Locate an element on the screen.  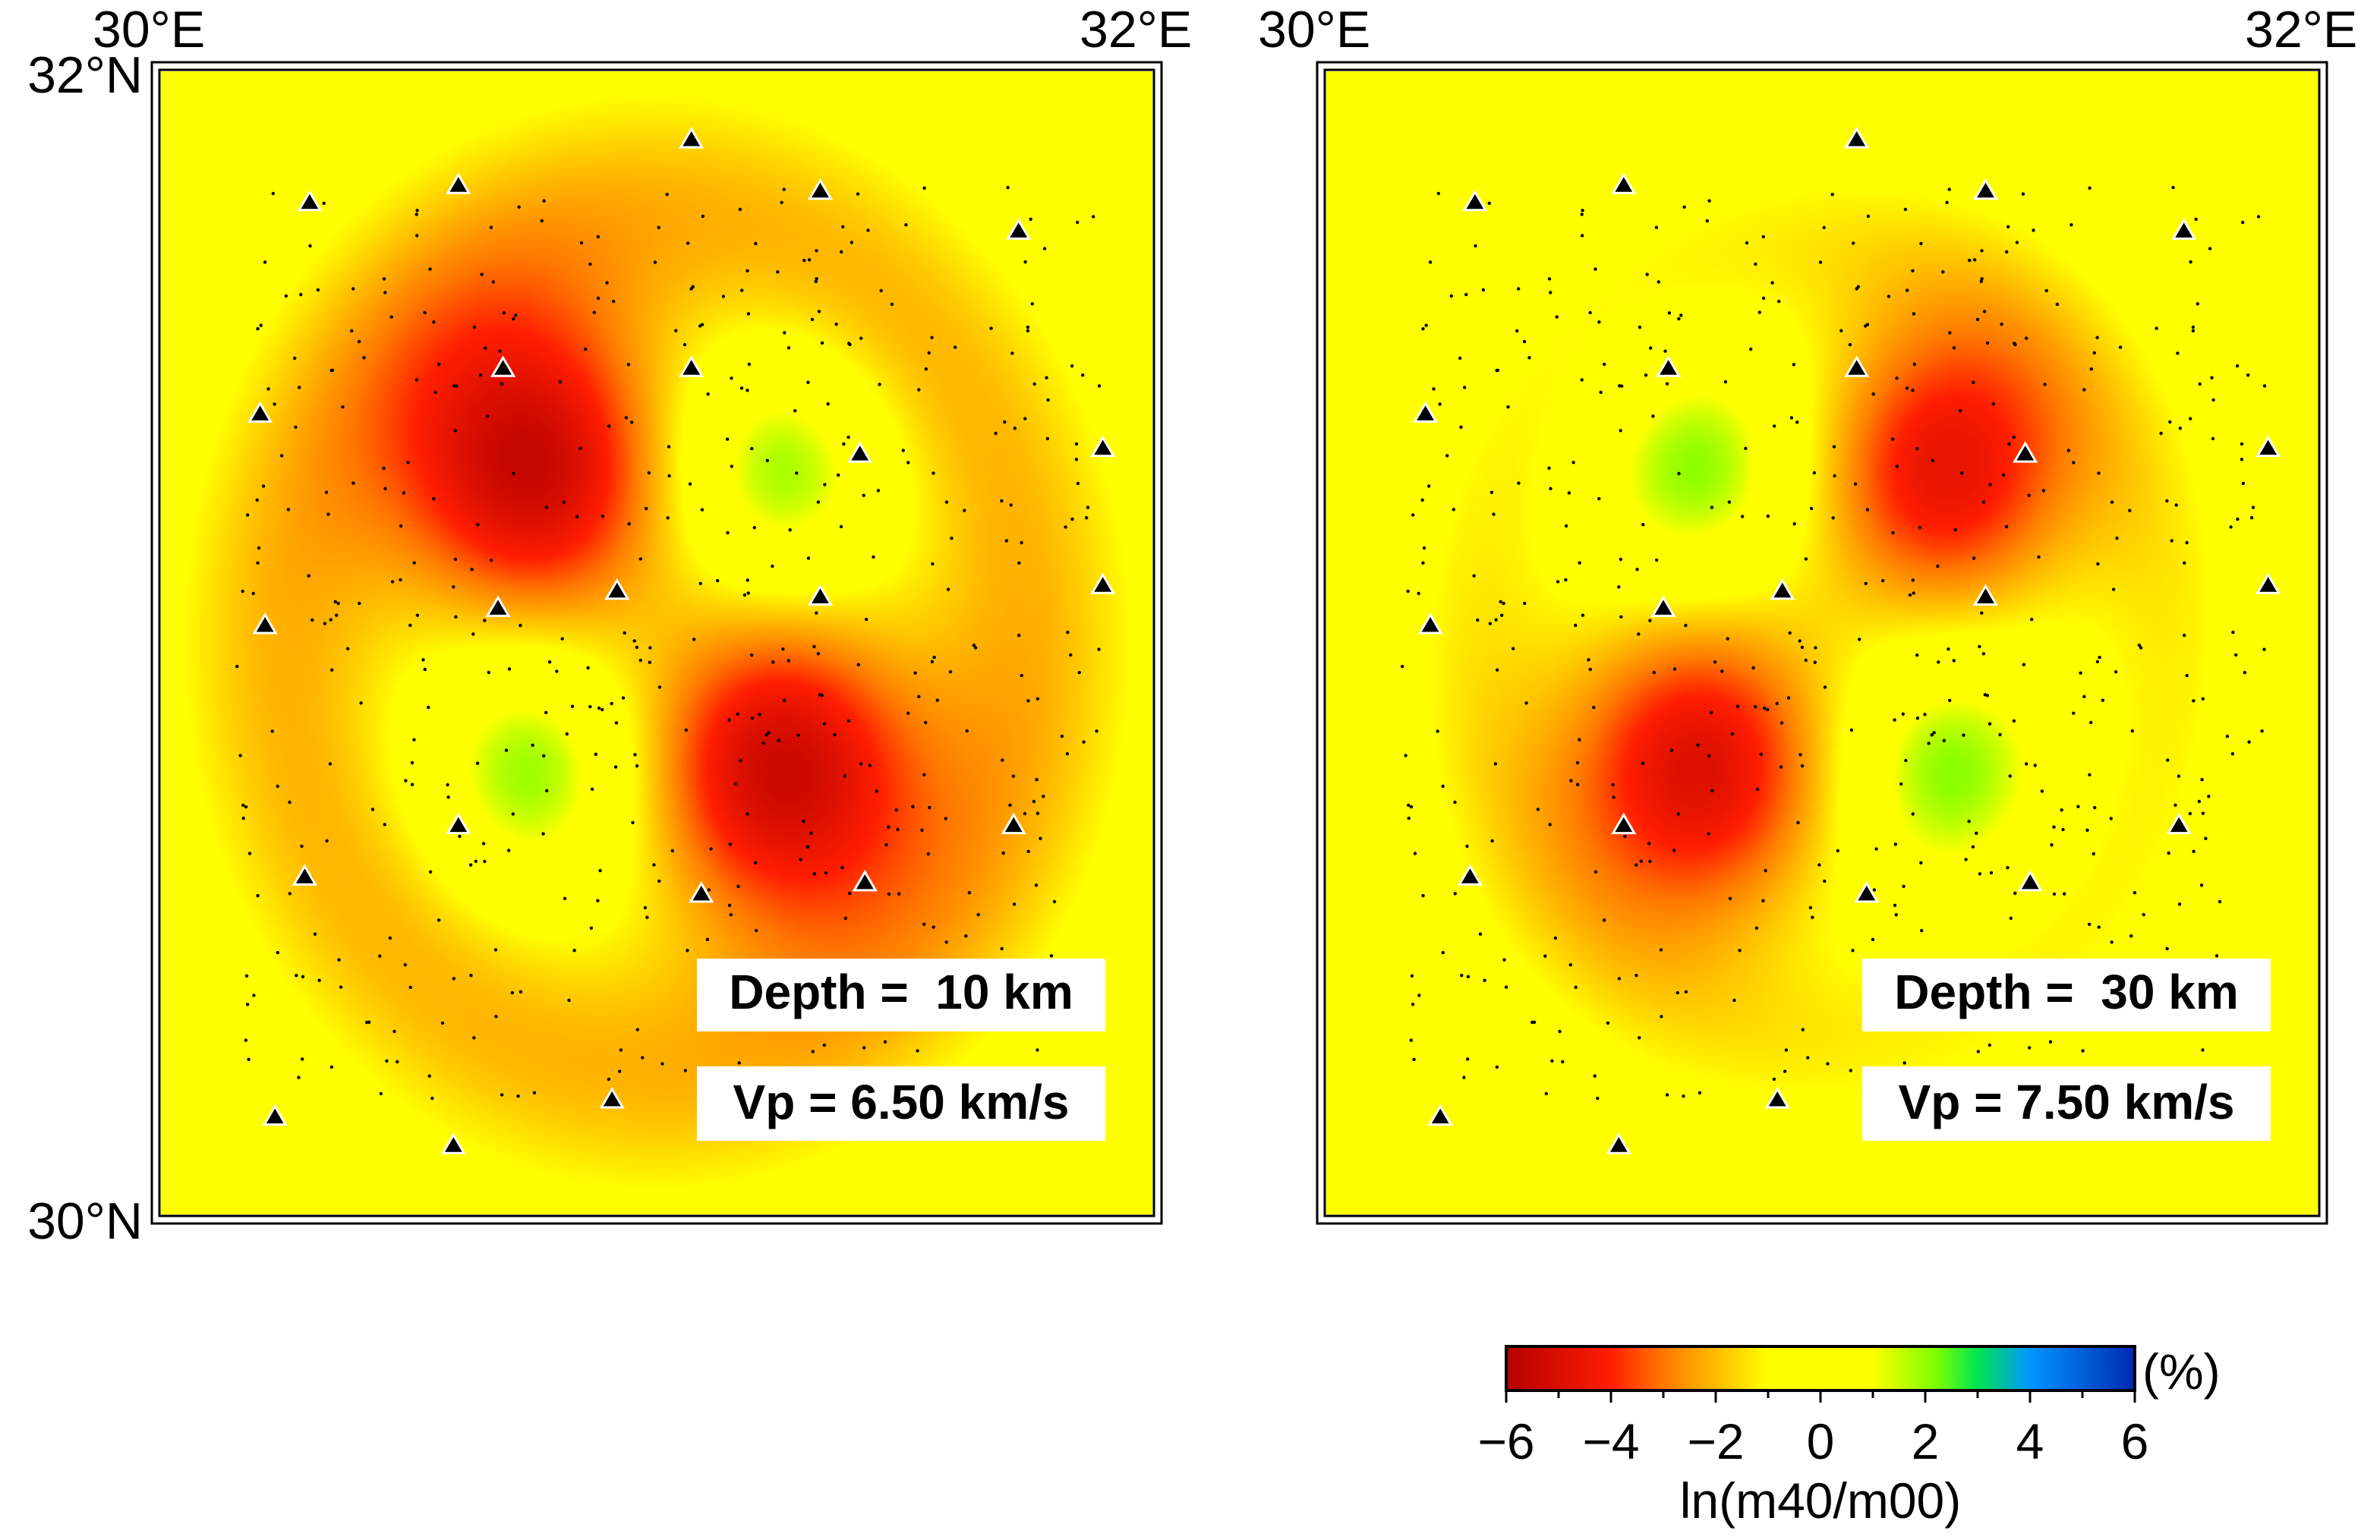
colorbar-strip is located at coordinates (1820, 1368).